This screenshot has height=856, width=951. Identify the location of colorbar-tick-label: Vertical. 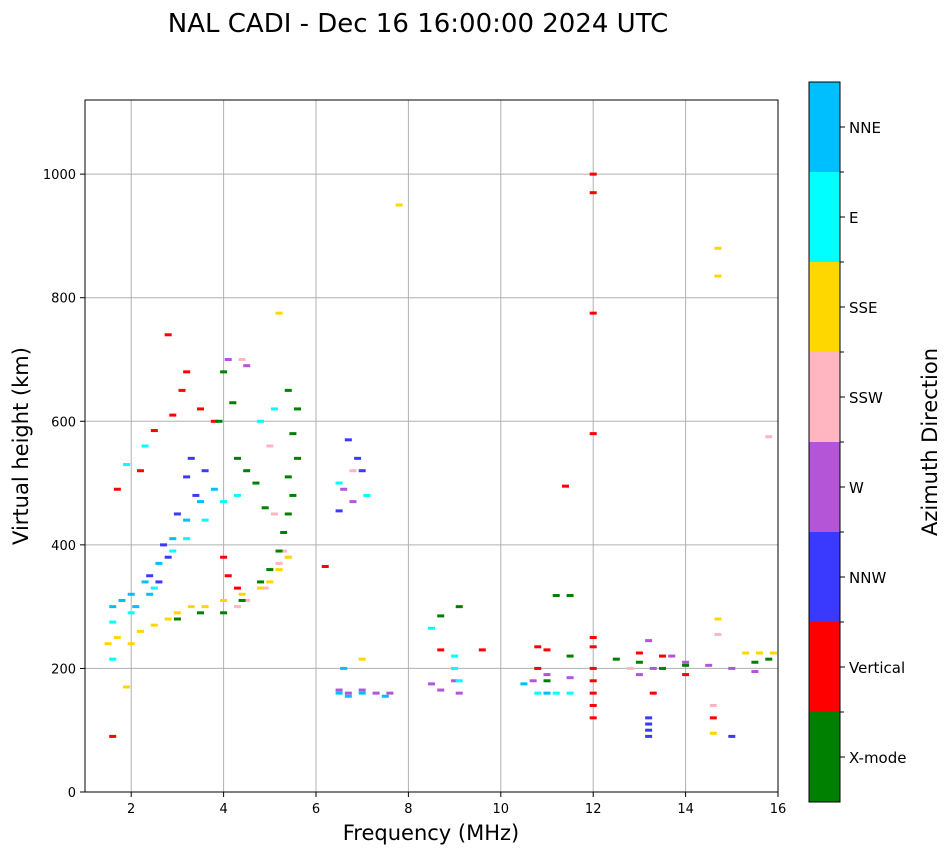
(877, 668).